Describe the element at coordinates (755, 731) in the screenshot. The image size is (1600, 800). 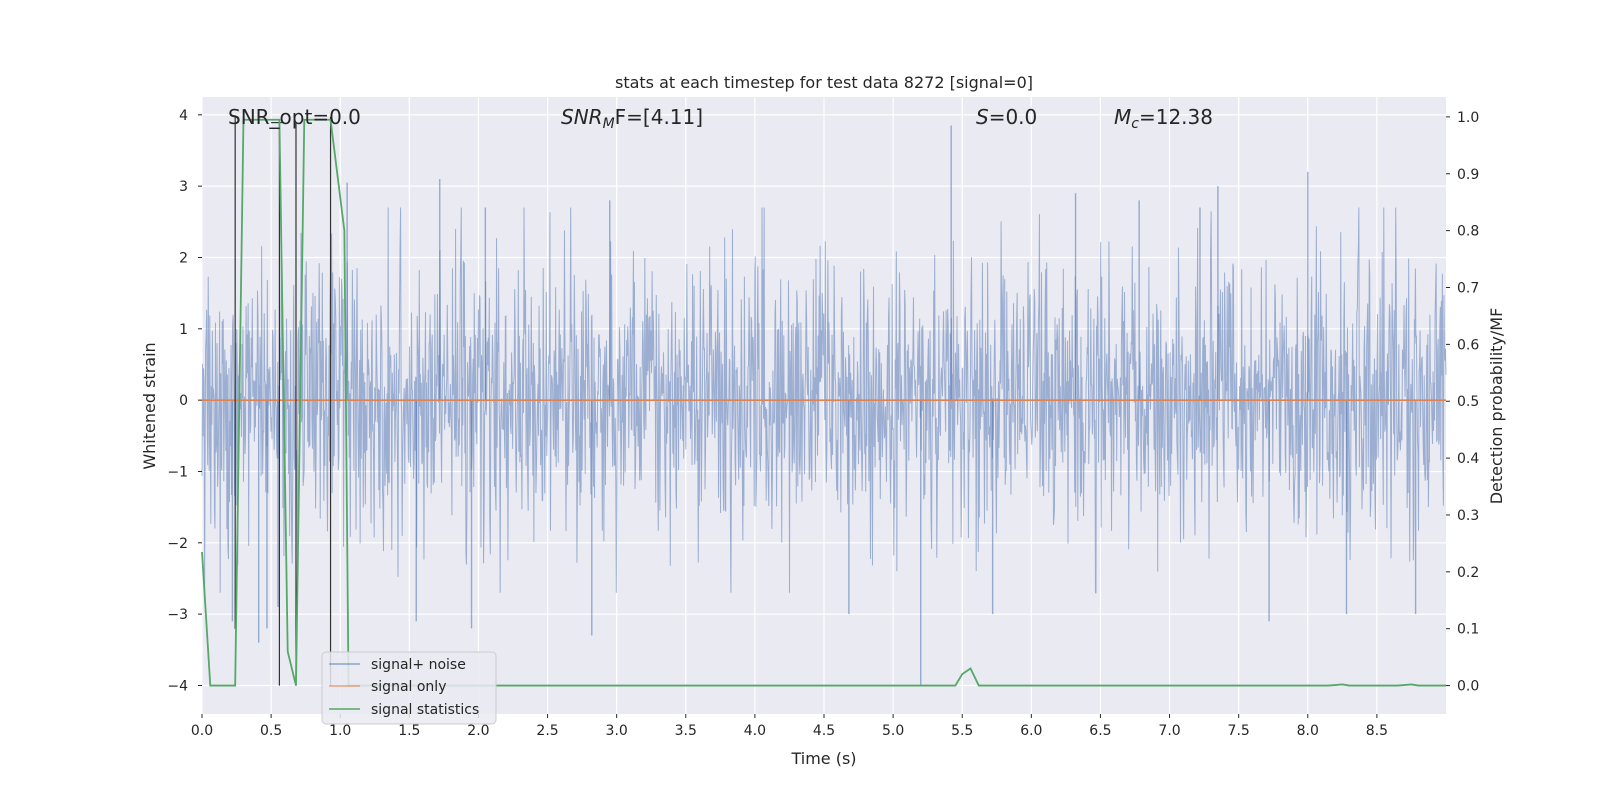
I see `x-tick-label: 4.0` at that location.